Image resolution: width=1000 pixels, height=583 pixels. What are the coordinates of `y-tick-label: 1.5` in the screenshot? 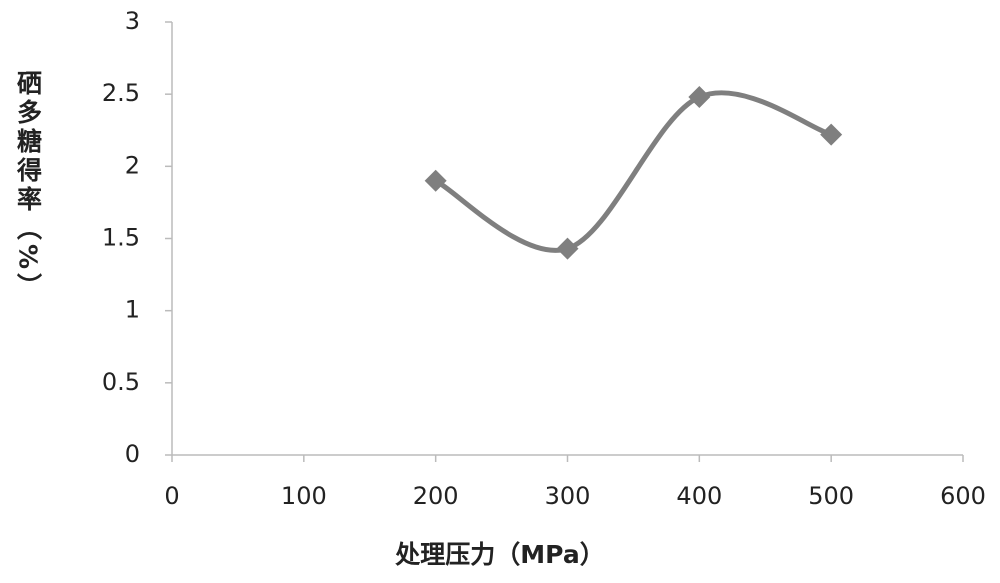 It's located at (121, 238).